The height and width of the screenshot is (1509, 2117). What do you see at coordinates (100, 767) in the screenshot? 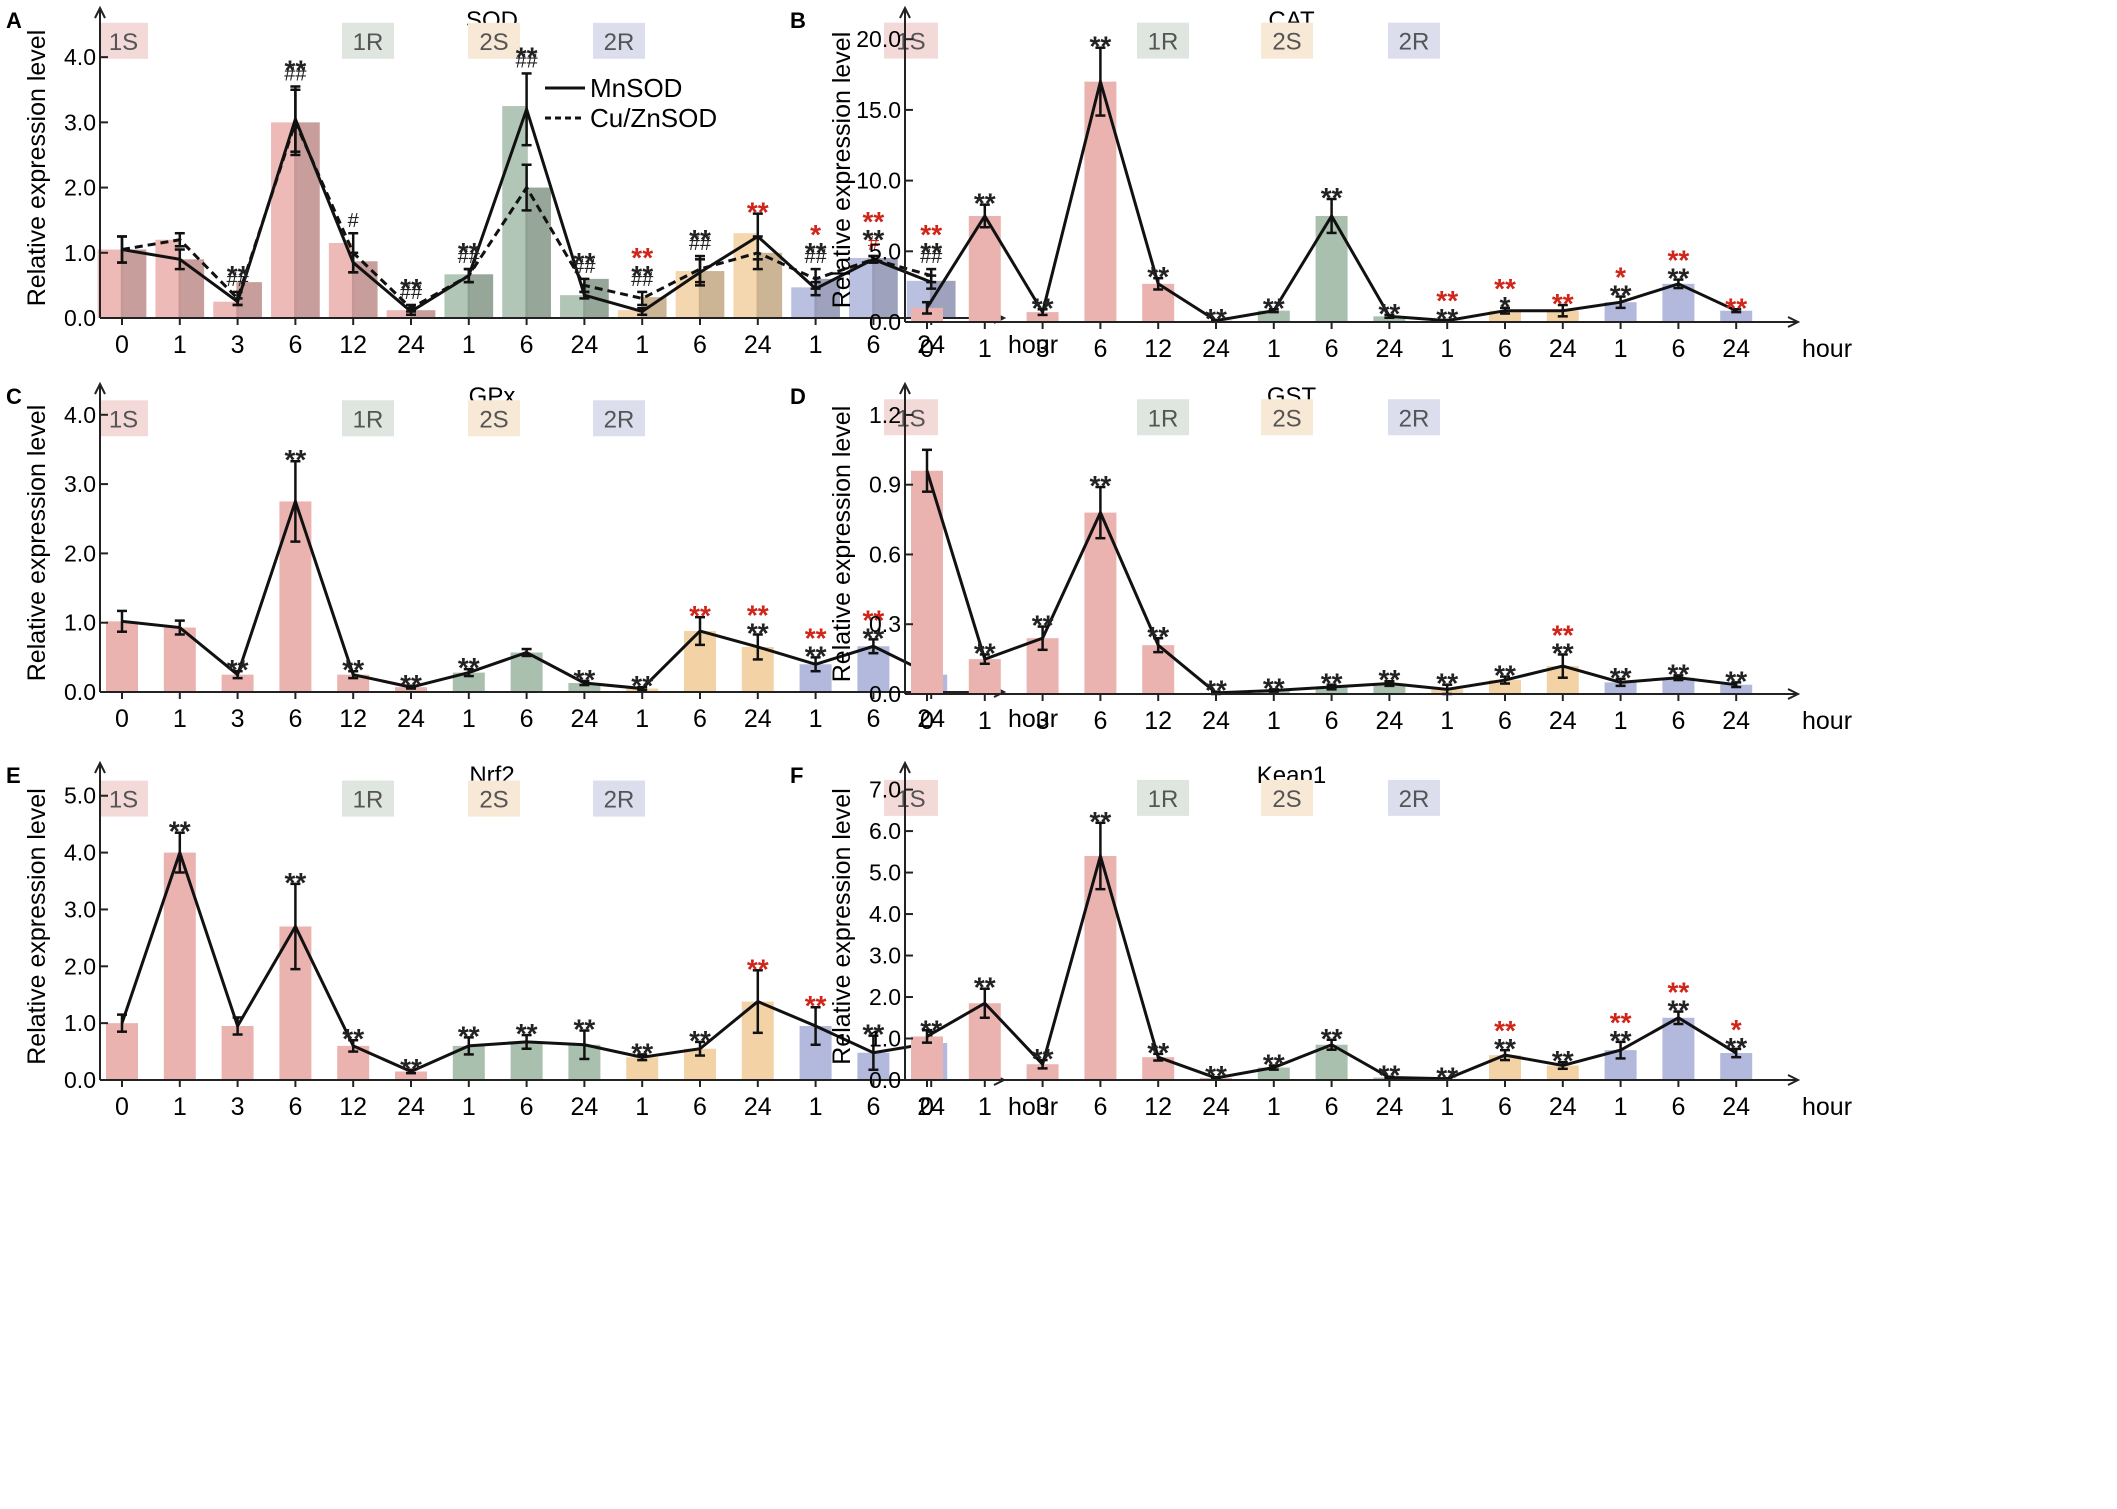
I see `y-axis-arrow` at bounding box center [100, 767].